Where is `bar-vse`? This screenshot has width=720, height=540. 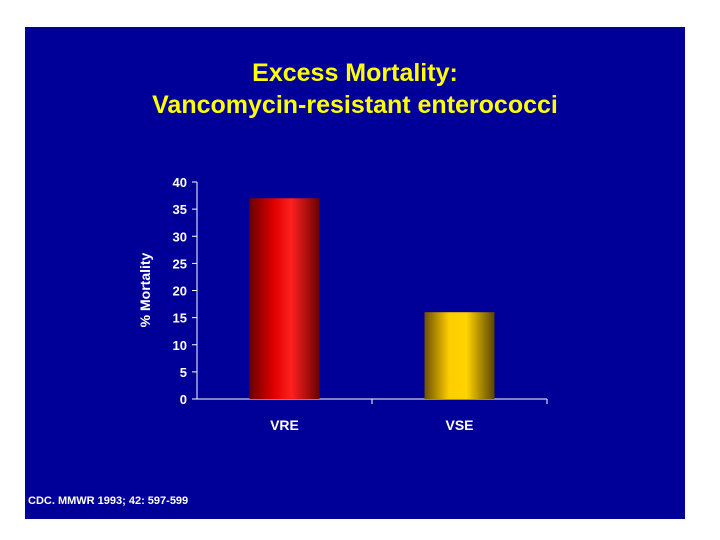
bar-vse is located at coordinates (459, 355).